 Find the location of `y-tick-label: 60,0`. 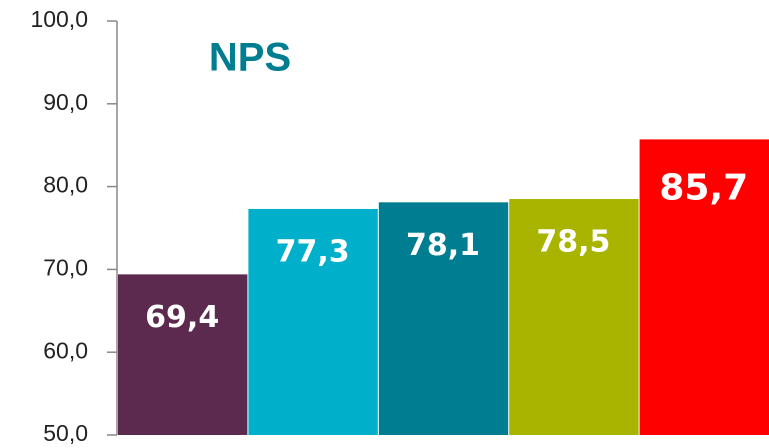

y-tick-label: 60,0 is located at coordinates (65, 350).